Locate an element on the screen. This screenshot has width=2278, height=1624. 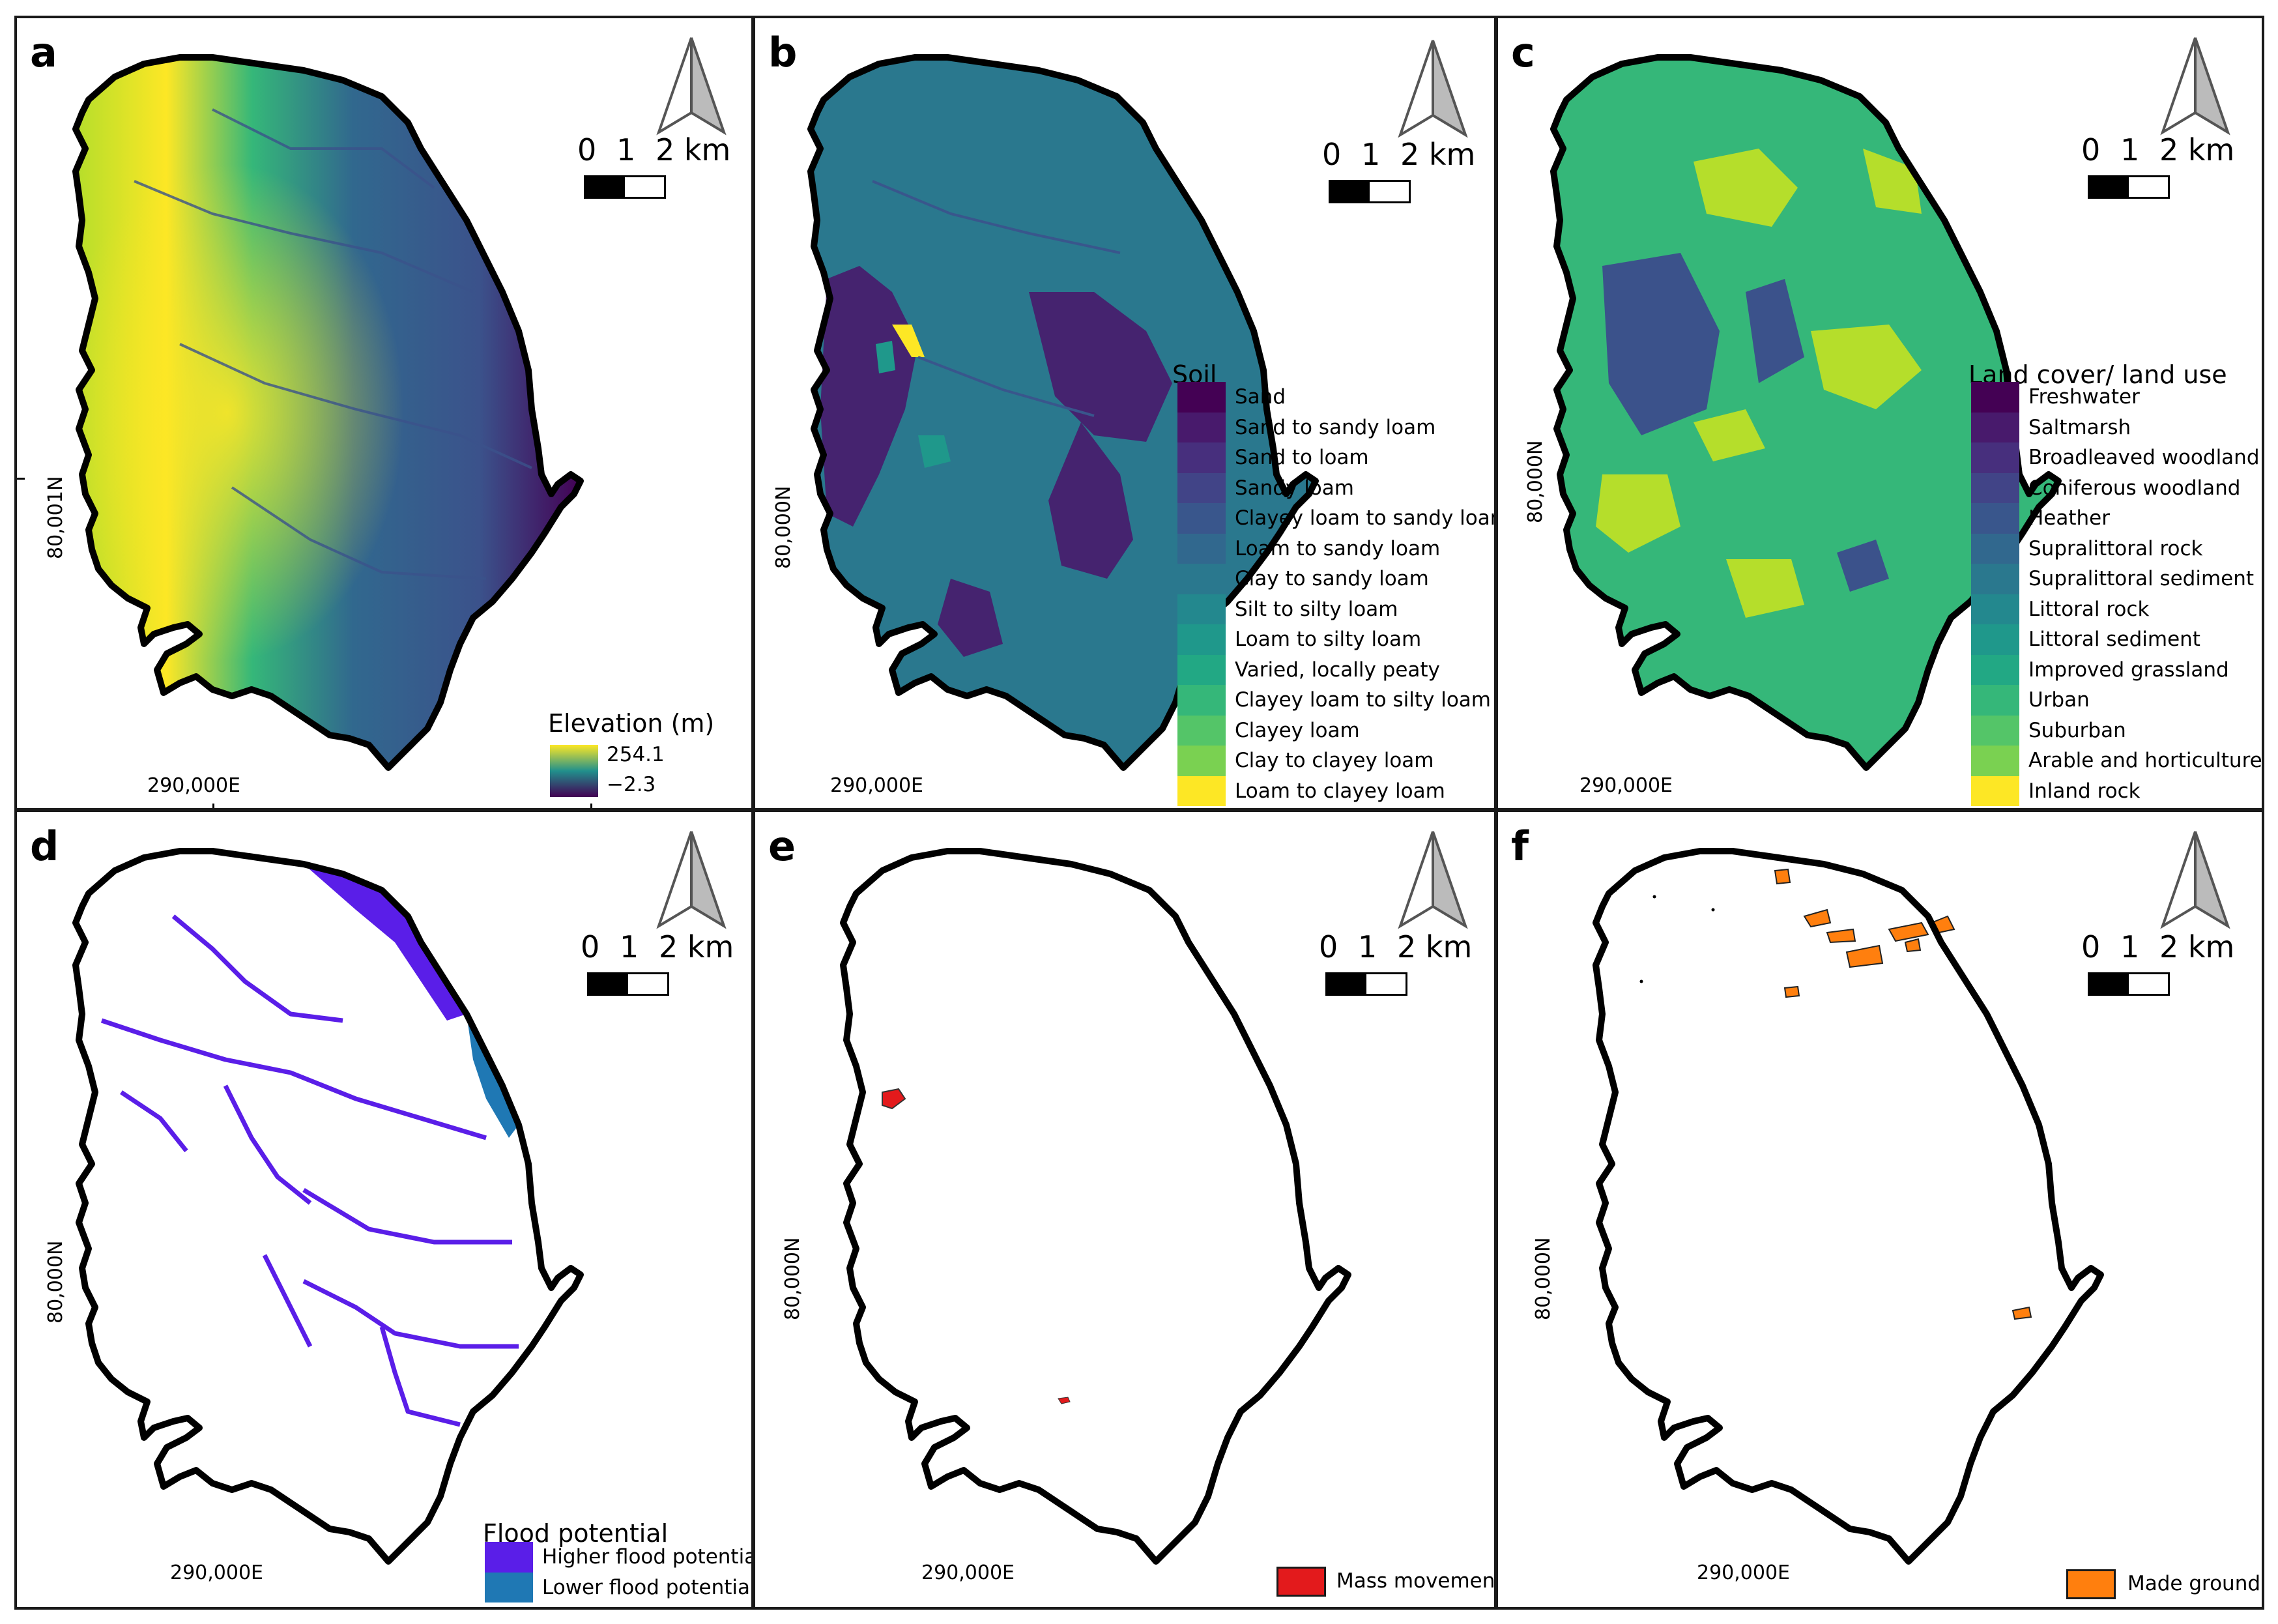
legend-item: Supralittoral sediment is located at coordinates (2116, 579).